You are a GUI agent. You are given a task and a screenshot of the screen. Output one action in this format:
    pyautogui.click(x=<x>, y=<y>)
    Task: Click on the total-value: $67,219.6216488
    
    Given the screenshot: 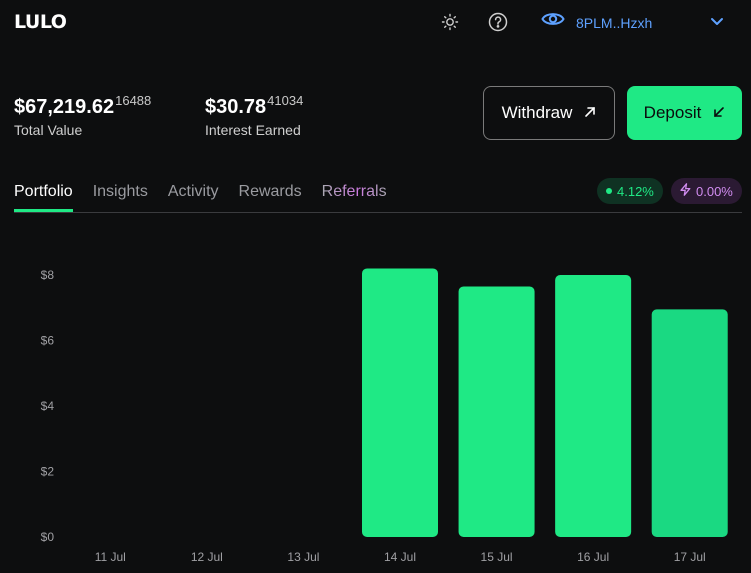 What is the action you would take?
    pyautogui.click(x=83, y=105)
    